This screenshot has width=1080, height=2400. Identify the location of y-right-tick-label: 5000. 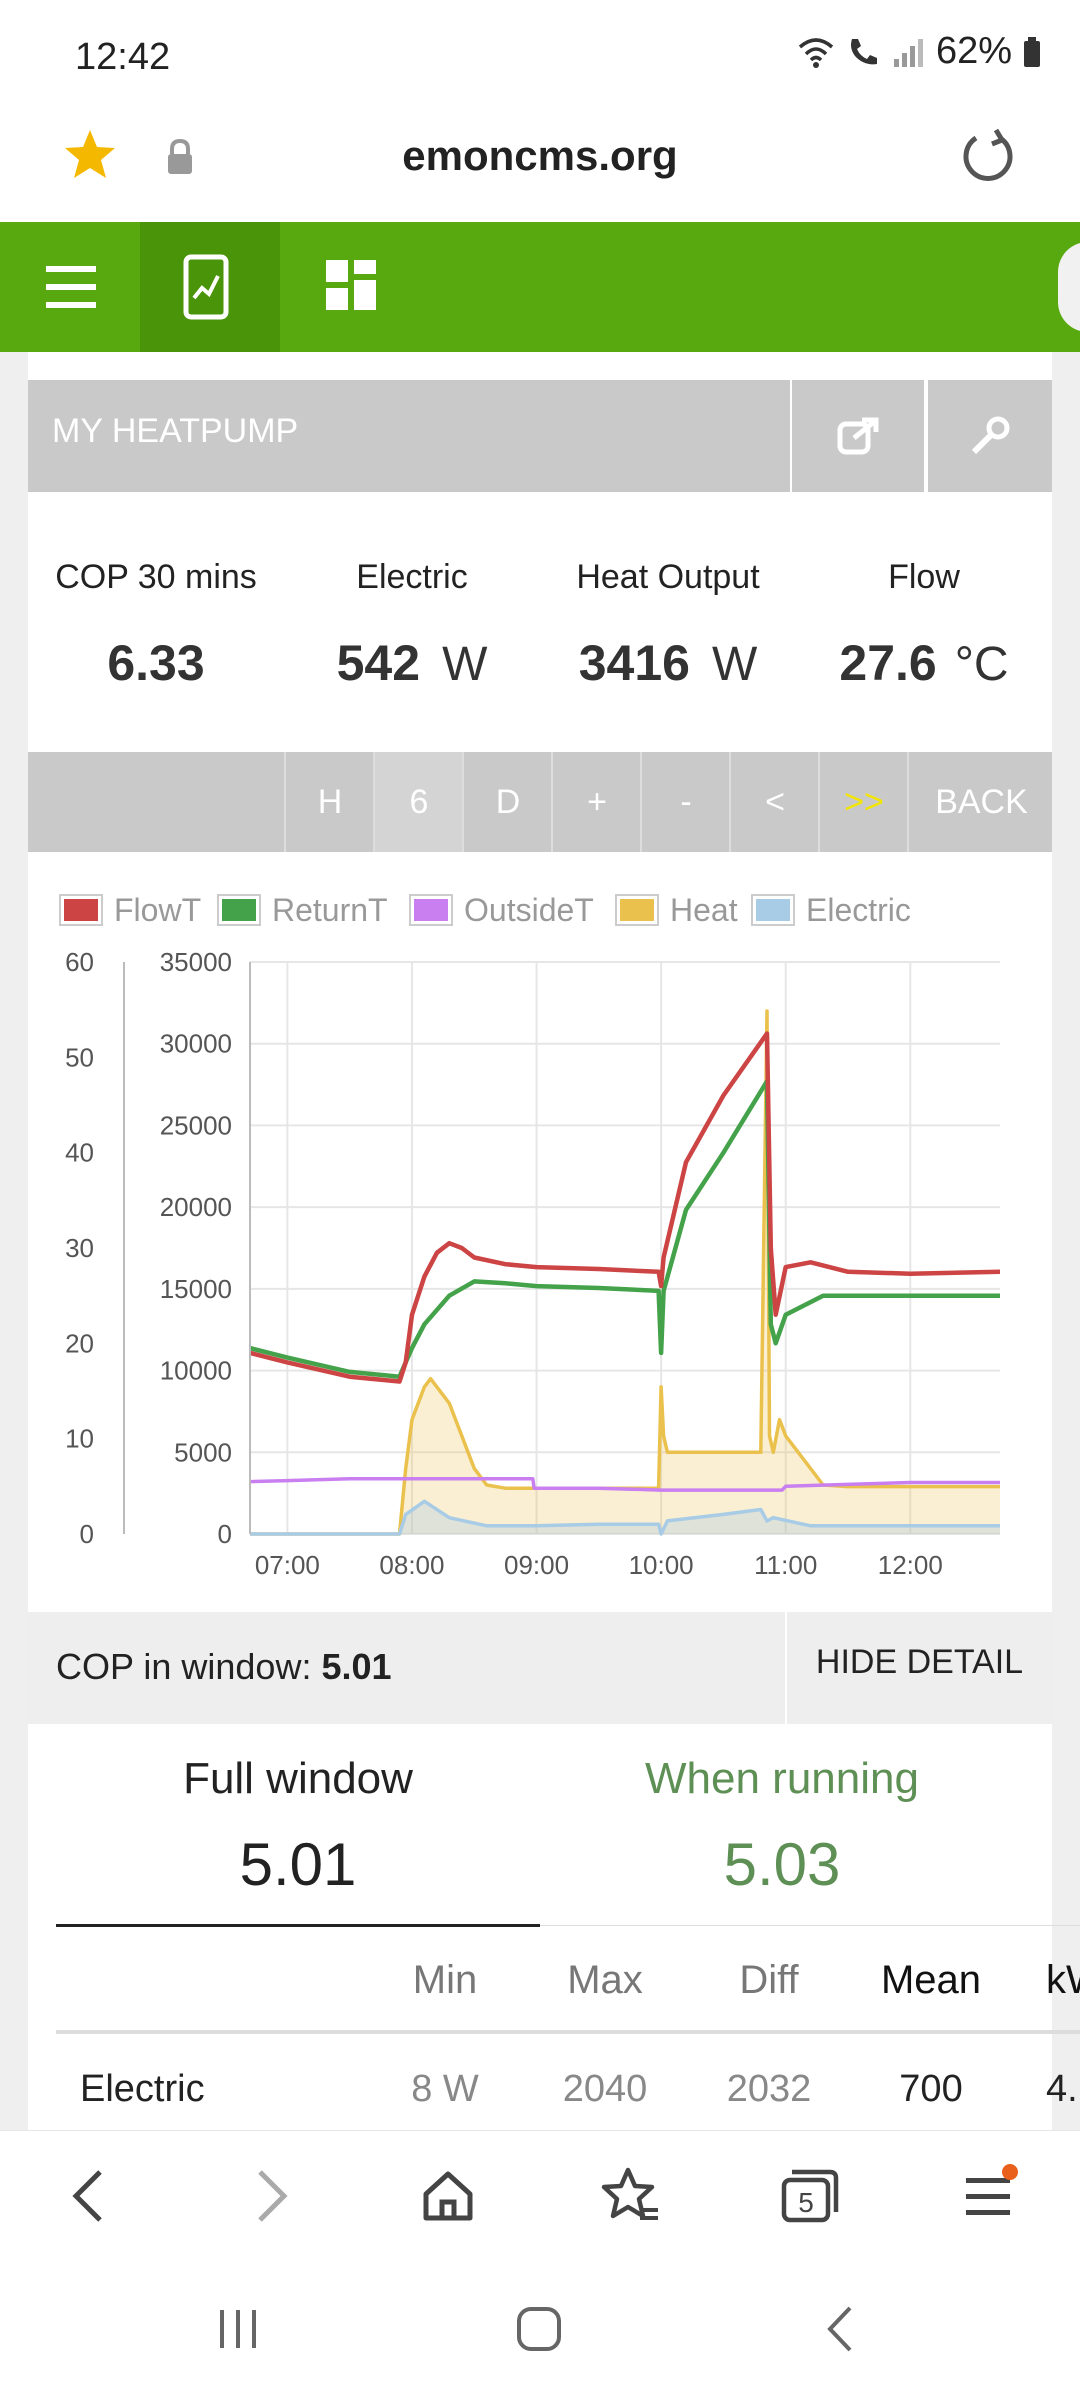
(203, 1452).